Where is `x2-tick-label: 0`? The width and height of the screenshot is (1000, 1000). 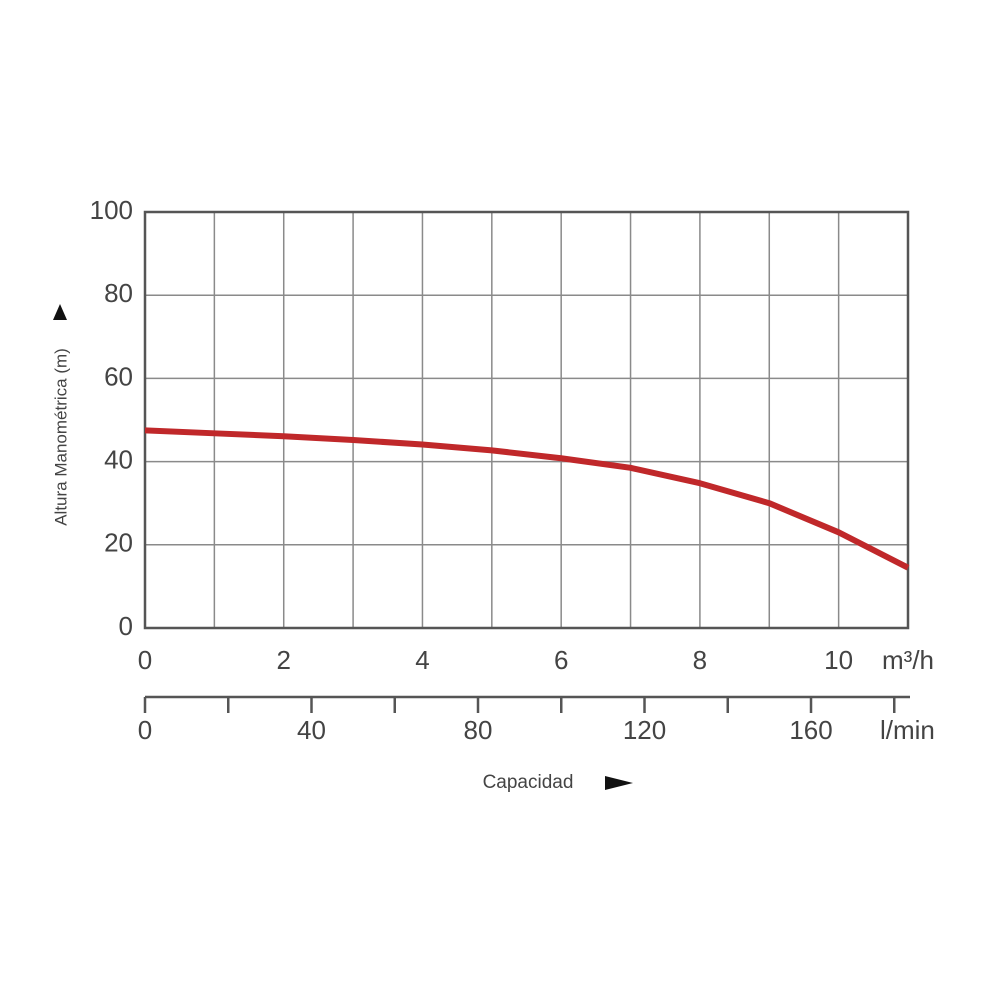 x2-tick-label: 0 is located at coordinates (145, 730).